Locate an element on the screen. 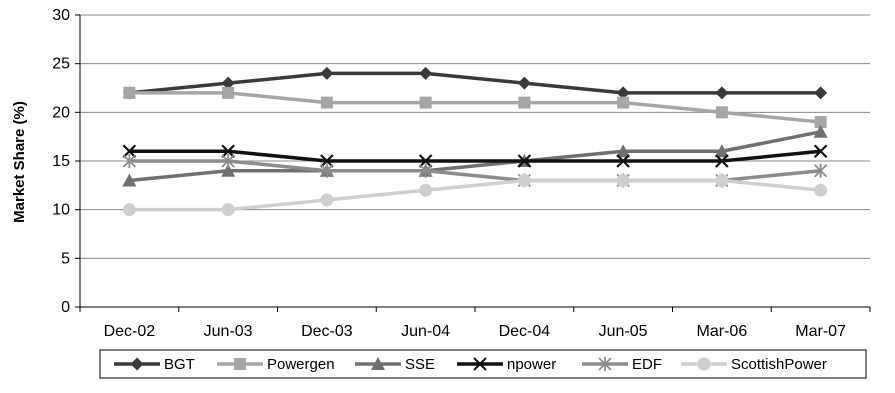 This screenshot has width=895, height=393. legend-item-scottishpower: ScottishPower is located at coordinates (754, 364).